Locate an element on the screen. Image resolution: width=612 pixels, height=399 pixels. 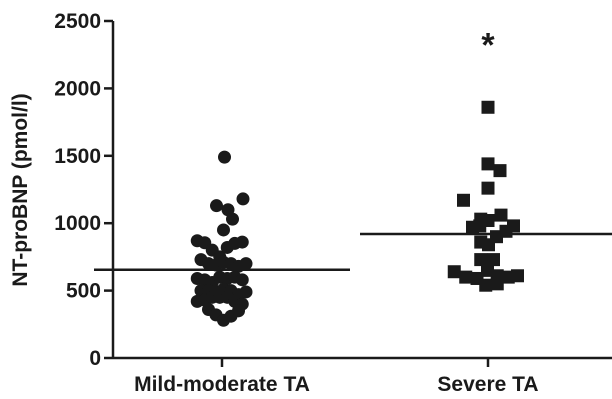
y-tick-label: 500 is located at coordinates (83, 291).